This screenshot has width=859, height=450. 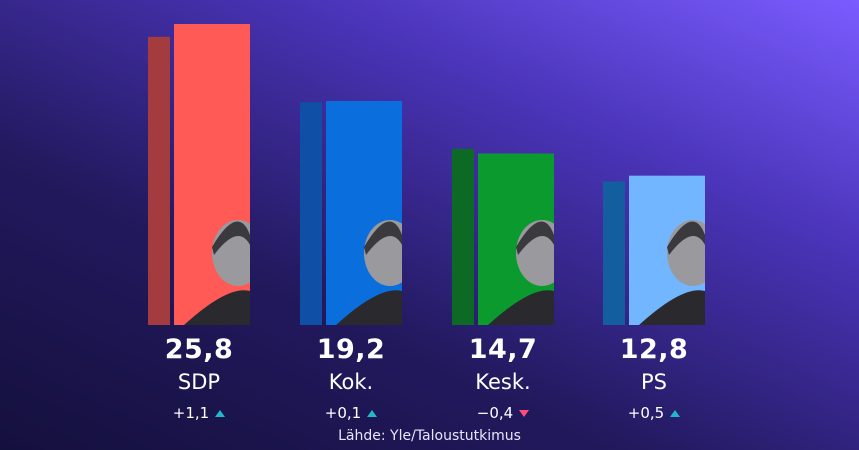 What do you see at coordinates (654, 349) in the screenshot?
I see `value-label: 12,8` at bounding box center [654, 349].